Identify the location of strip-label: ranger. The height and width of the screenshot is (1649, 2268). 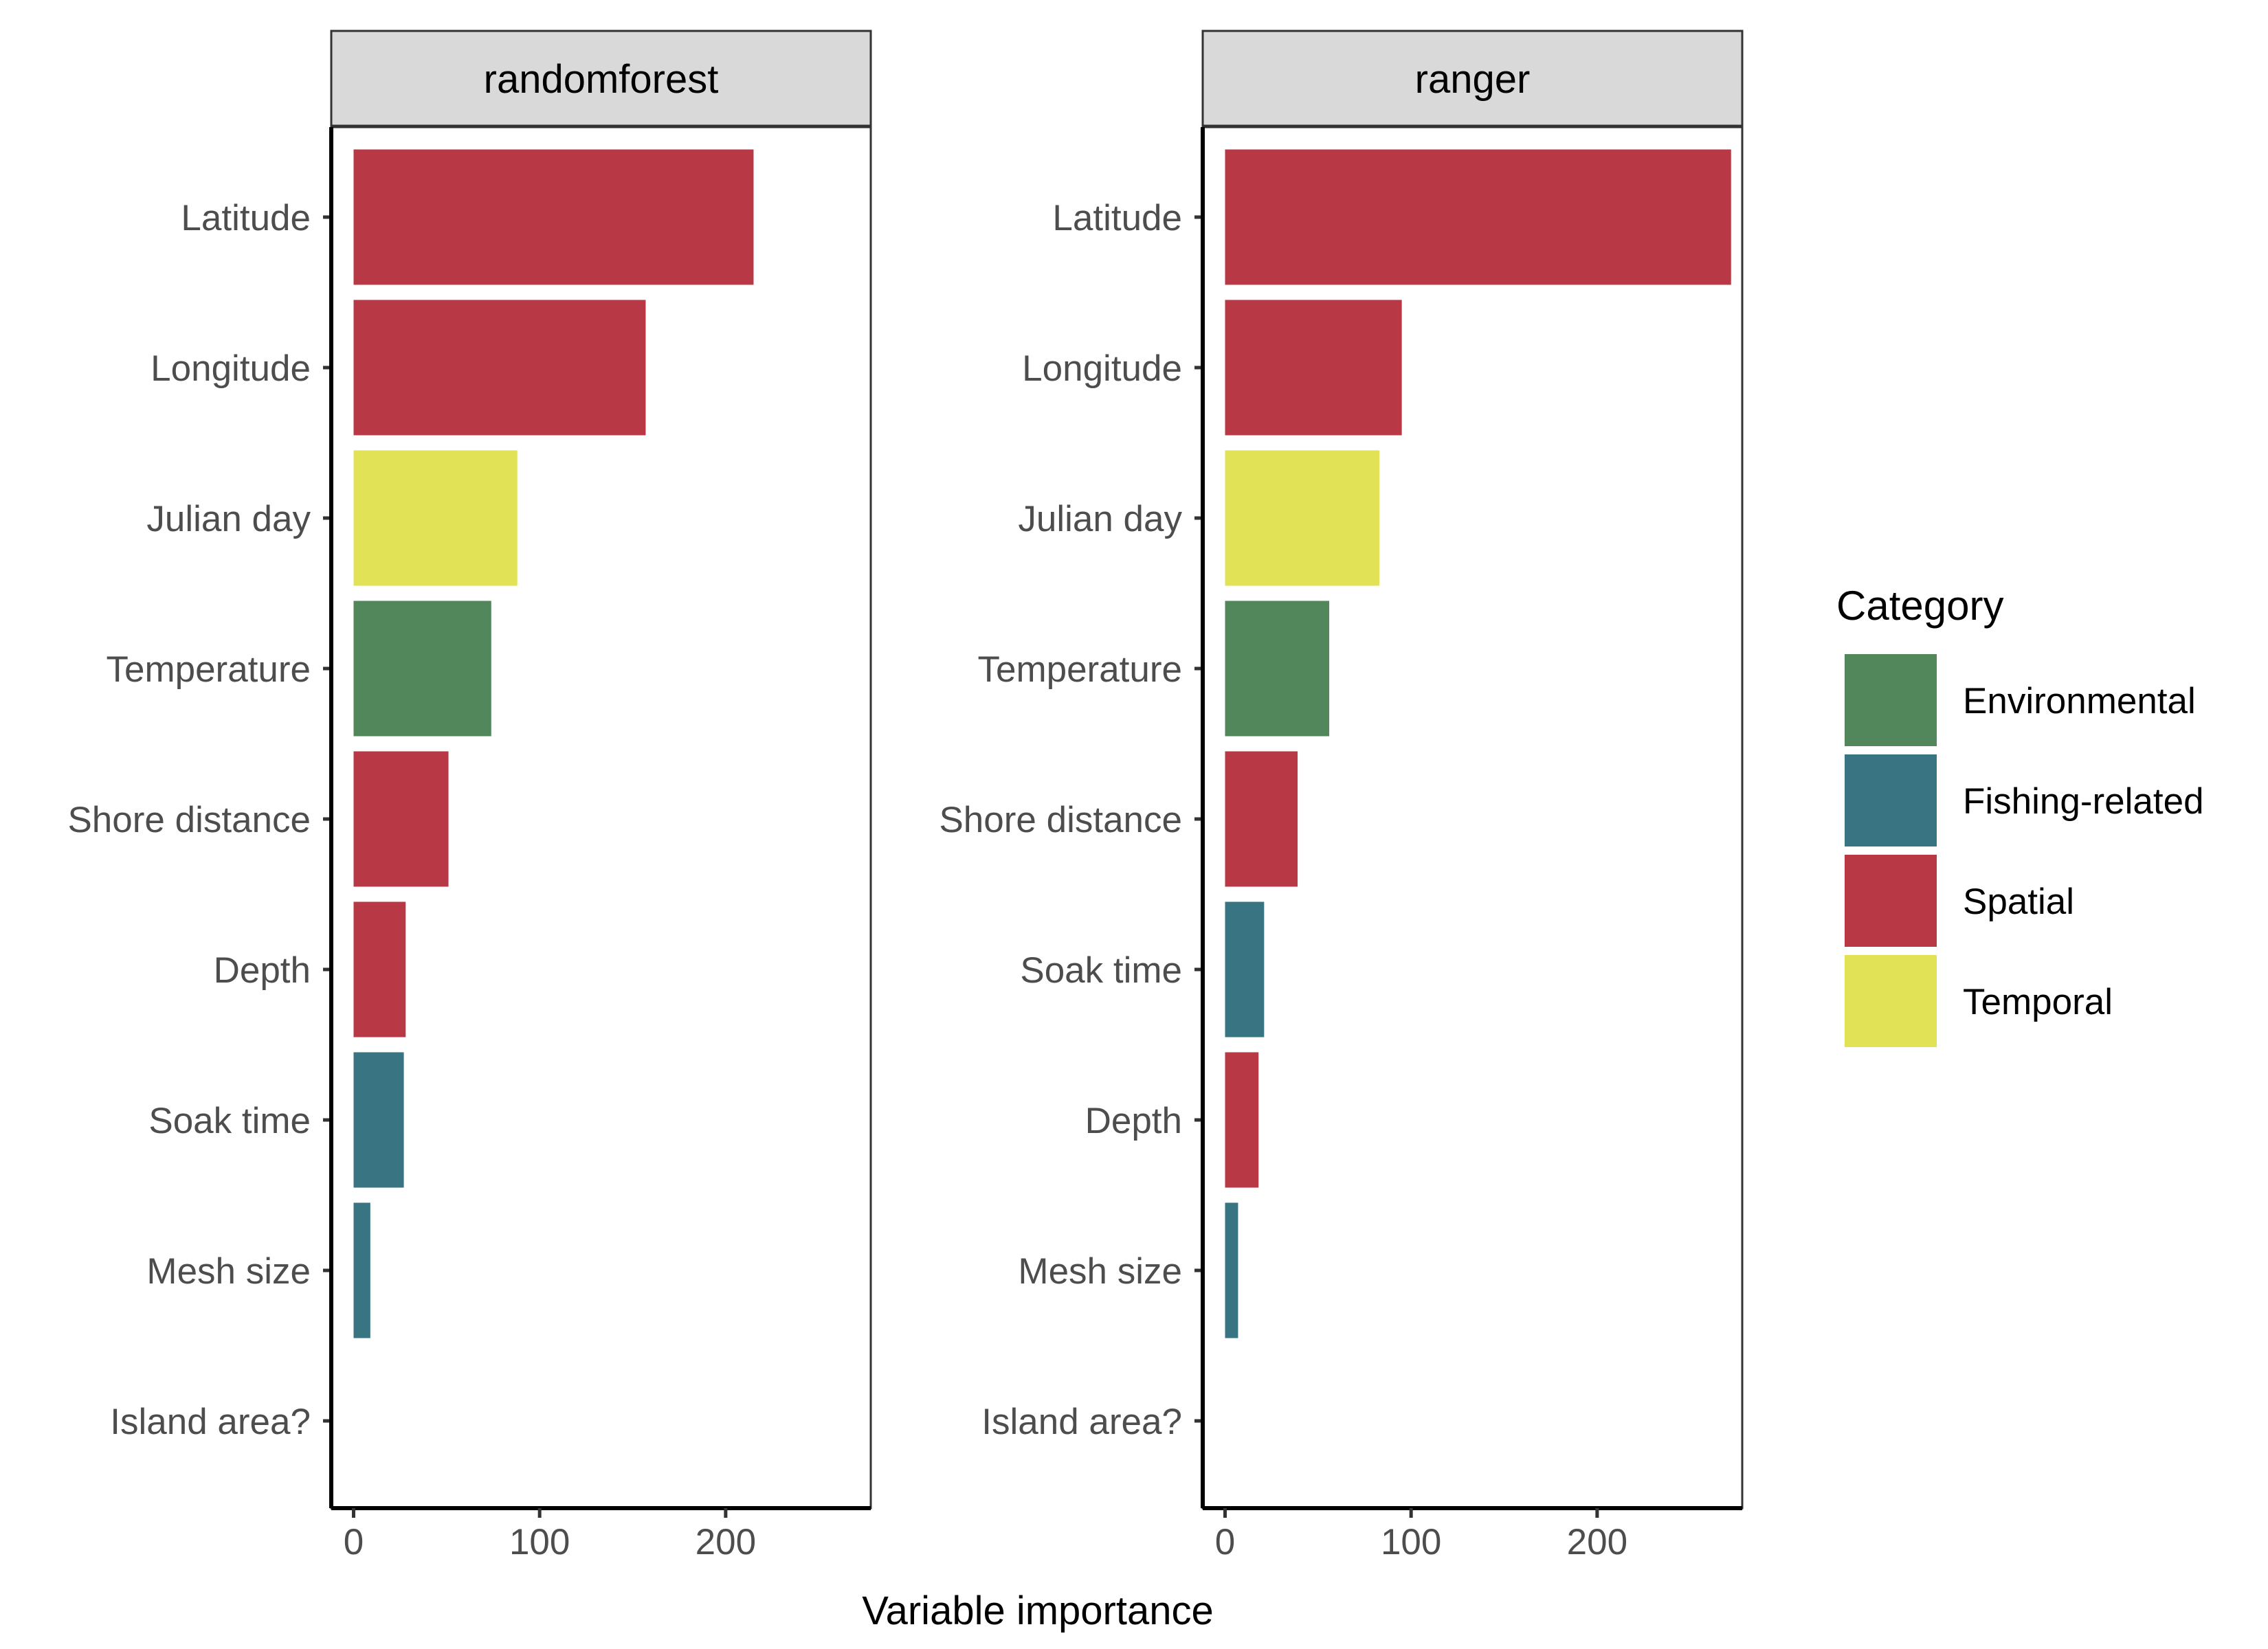
(1473, 79).